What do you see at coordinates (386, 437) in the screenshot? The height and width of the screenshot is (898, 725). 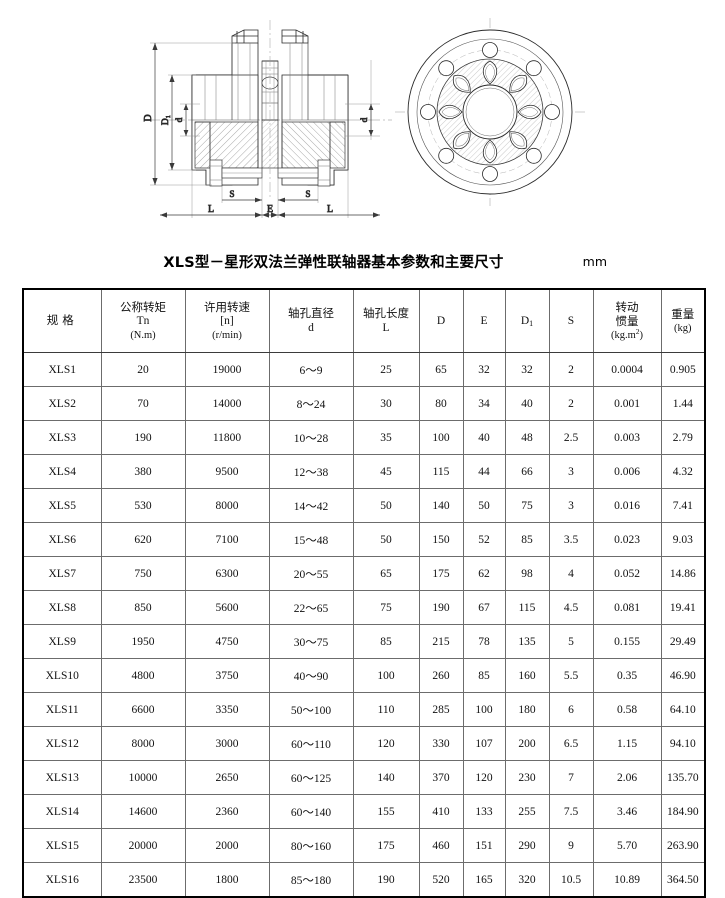 I see `table-cell: 35` at bounding box center [386, 437].